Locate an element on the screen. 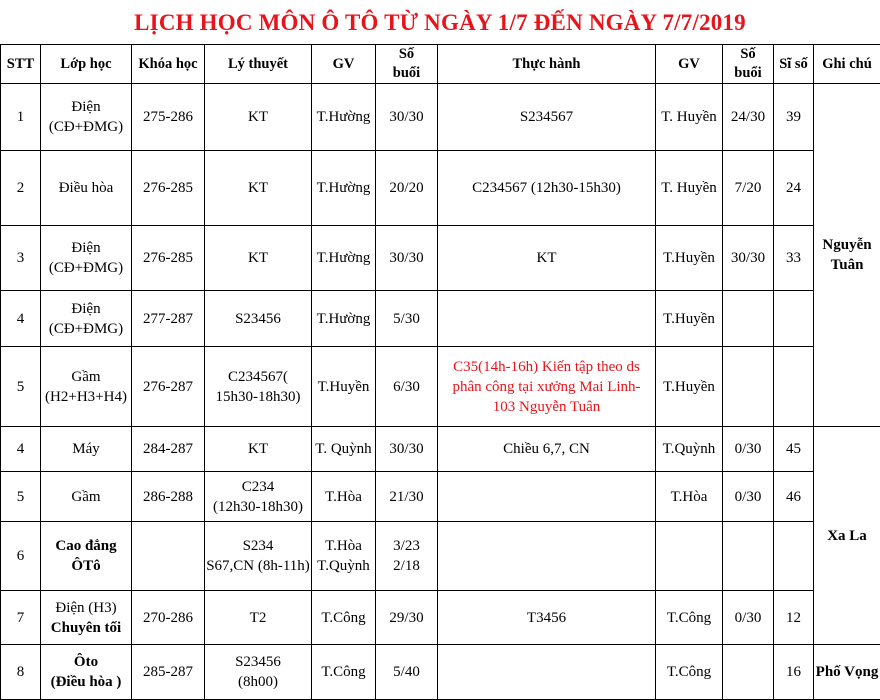 This screenshot has height=700, width=880. cell-sessions-theory: 5/40 is located at coordinates (406, 672).